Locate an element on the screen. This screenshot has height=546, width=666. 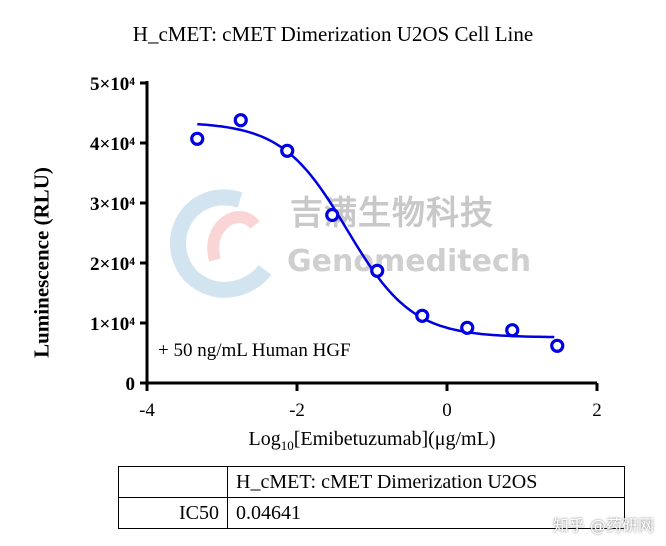
table-row-label: IC50 is located at coordinates (173, 513).